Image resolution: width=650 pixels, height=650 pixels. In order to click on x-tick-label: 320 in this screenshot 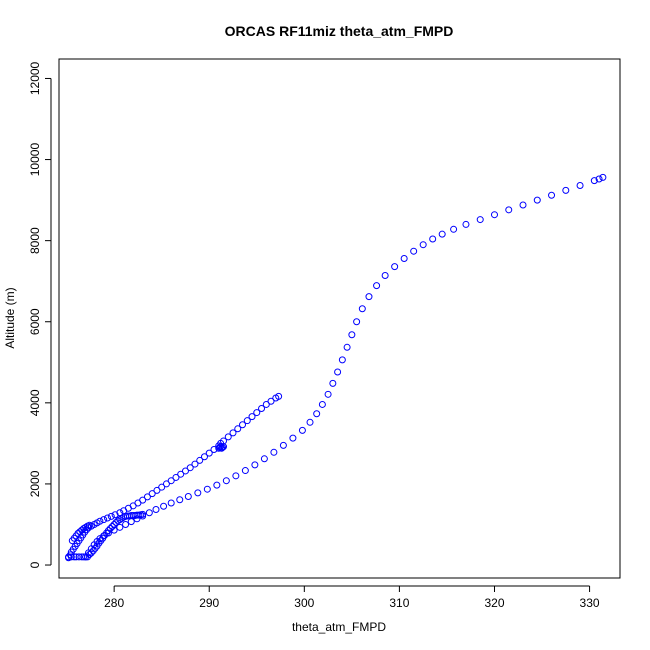, I will do `click(494, 603)`.